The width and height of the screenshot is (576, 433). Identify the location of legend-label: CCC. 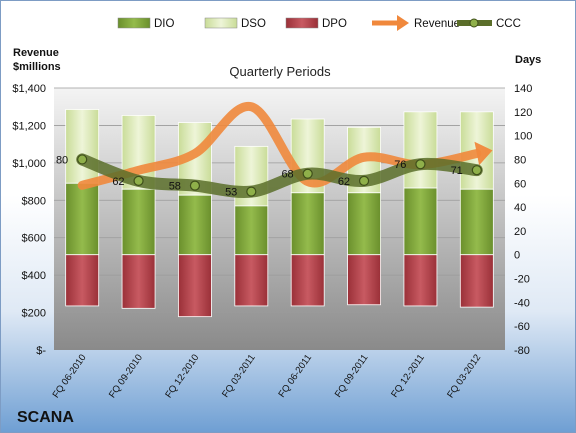
(508, 24).